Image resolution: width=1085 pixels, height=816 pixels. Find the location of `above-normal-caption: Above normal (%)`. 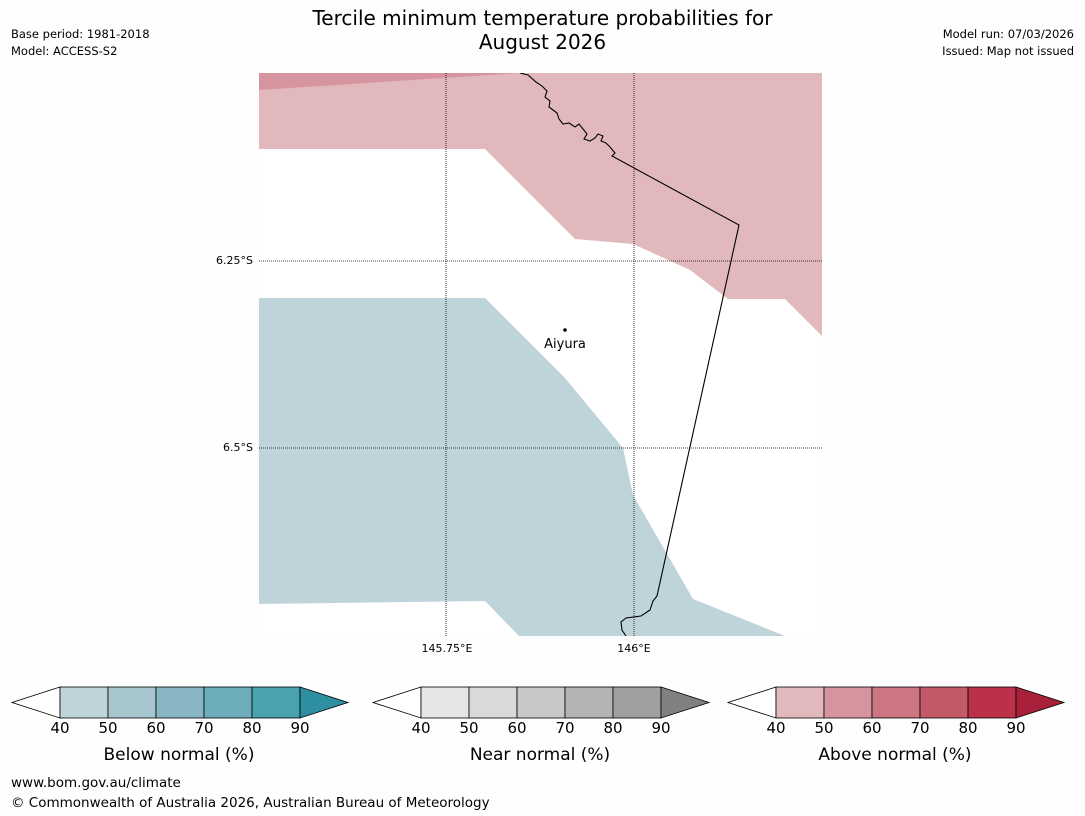

above-normal-caption: Above normal (%) is located at coordinates (895, 755).